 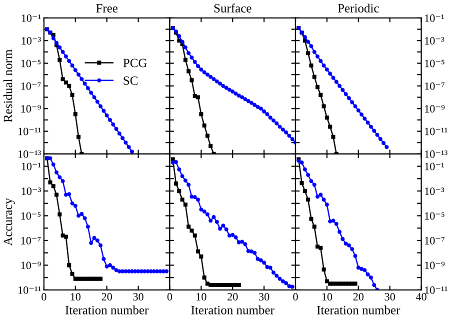 I want to click on y-axis-title: Accuracy, so click(x=9, y=222).